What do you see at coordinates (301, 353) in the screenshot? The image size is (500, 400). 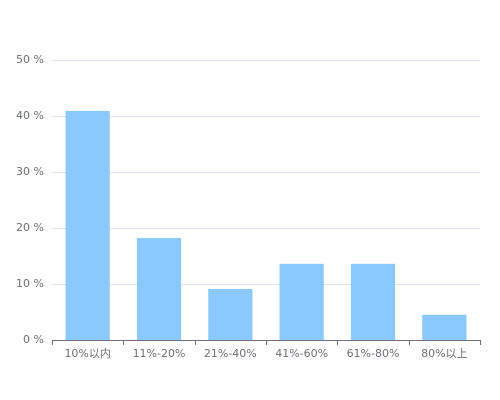 I see `x-tick-label: 41%-60%` at bounding box center [301, 353].